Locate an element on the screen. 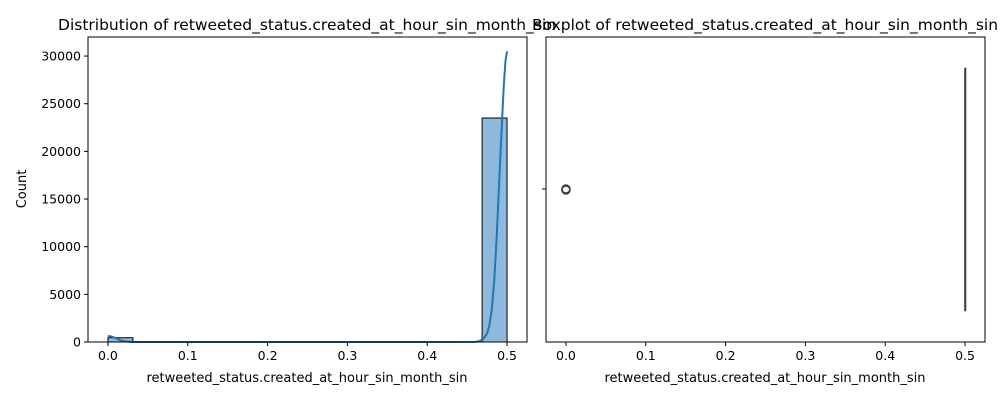 The width and height of the screenshot is (1000, 400). y-tick-label: 20000 is located at coordinates (61, 151).